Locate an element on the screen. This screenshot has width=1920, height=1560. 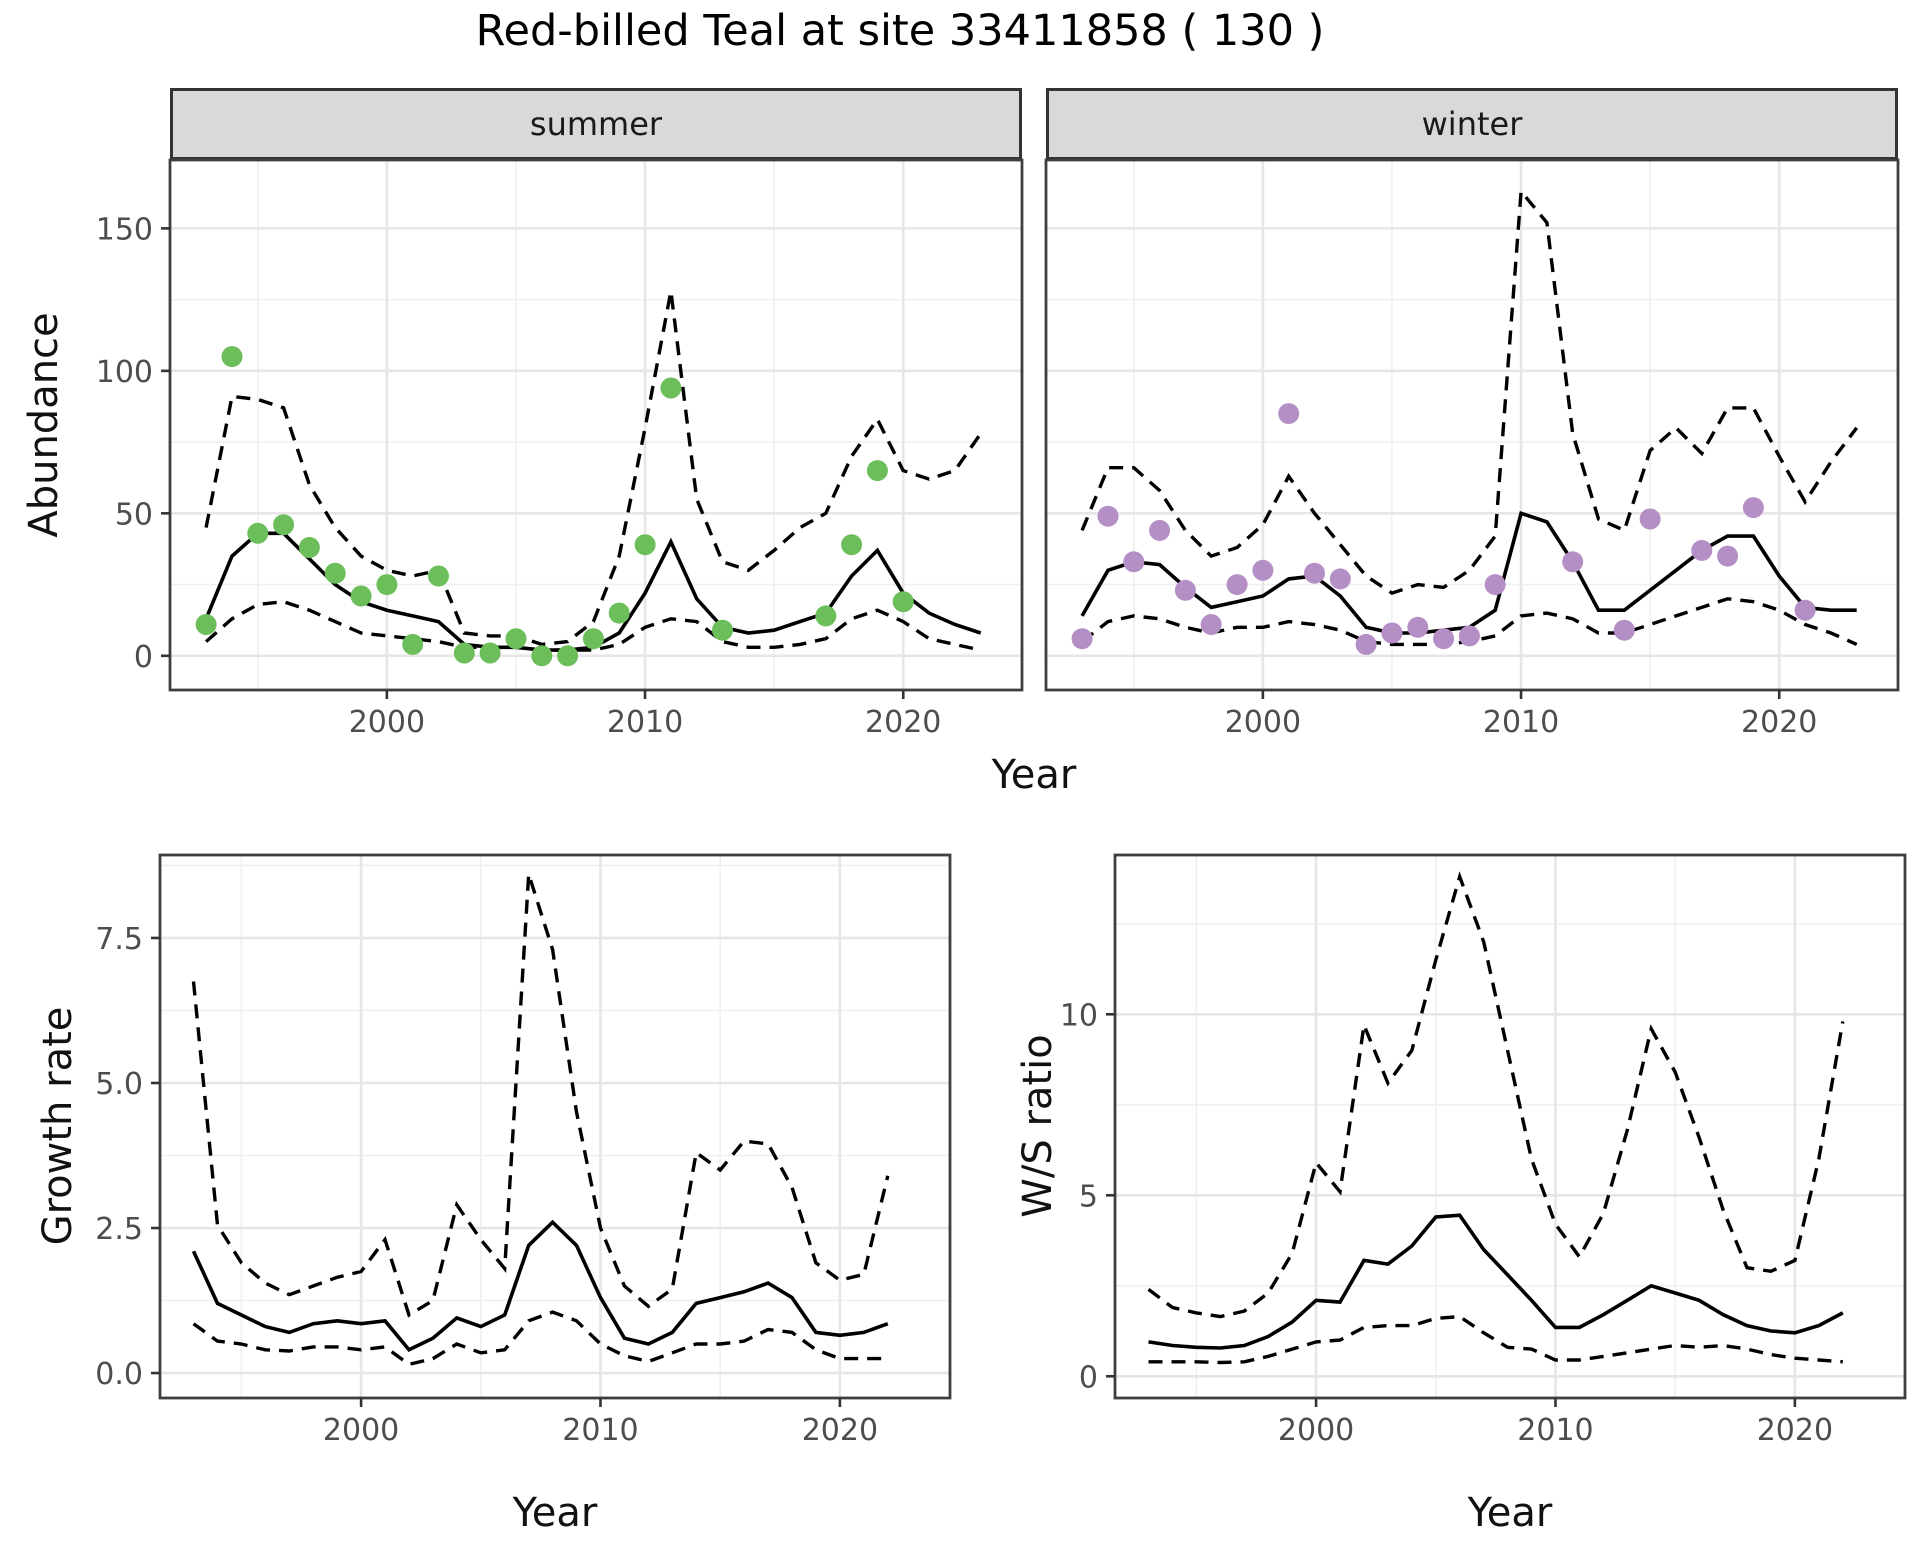
axis-ticks-and-labels: 2000 2010 2020 0.0 2.5 5.0 7.5 is located at coordinates (486, 1185).